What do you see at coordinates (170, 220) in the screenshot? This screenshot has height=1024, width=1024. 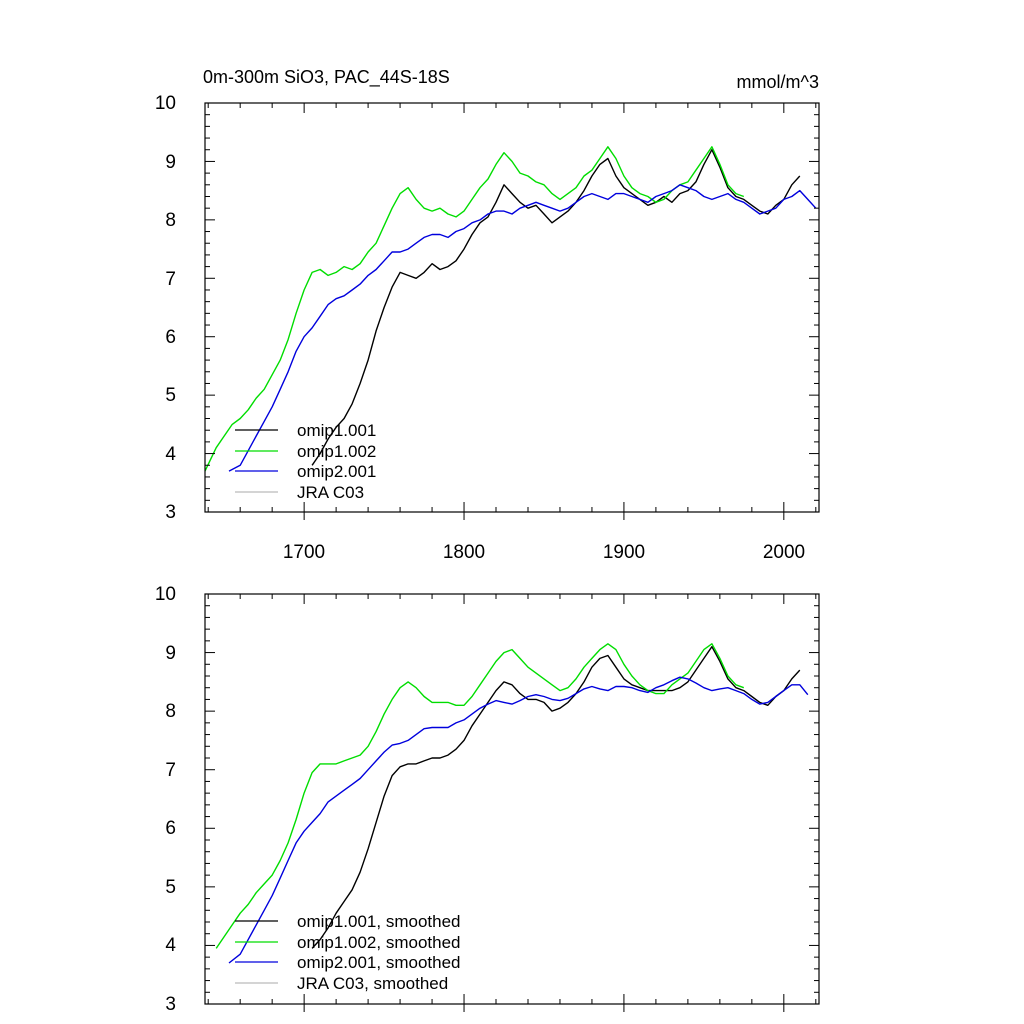 I see `top-ytick-label: 8` at bounding box center [170, 220].